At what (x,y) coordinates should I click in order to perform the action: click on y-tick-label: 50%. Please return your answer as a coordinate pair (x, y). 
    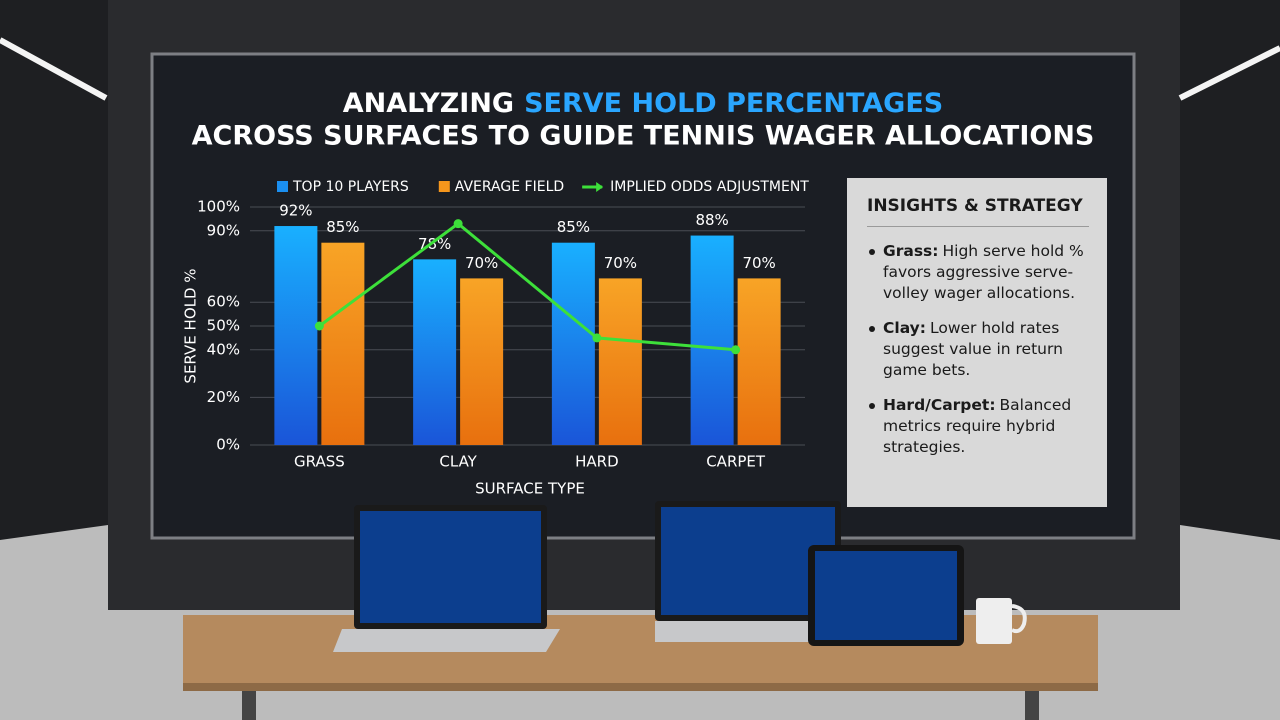
    Looking at the image, I should click on (223, 326).